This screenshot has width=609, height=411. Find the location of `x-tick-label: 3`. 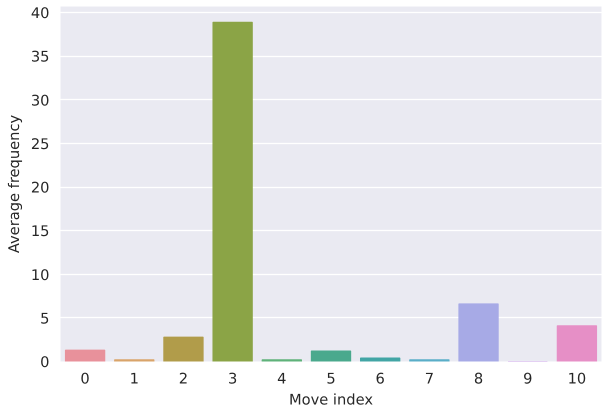

x-tick-label: 3 is located at coordinates (233, 379).